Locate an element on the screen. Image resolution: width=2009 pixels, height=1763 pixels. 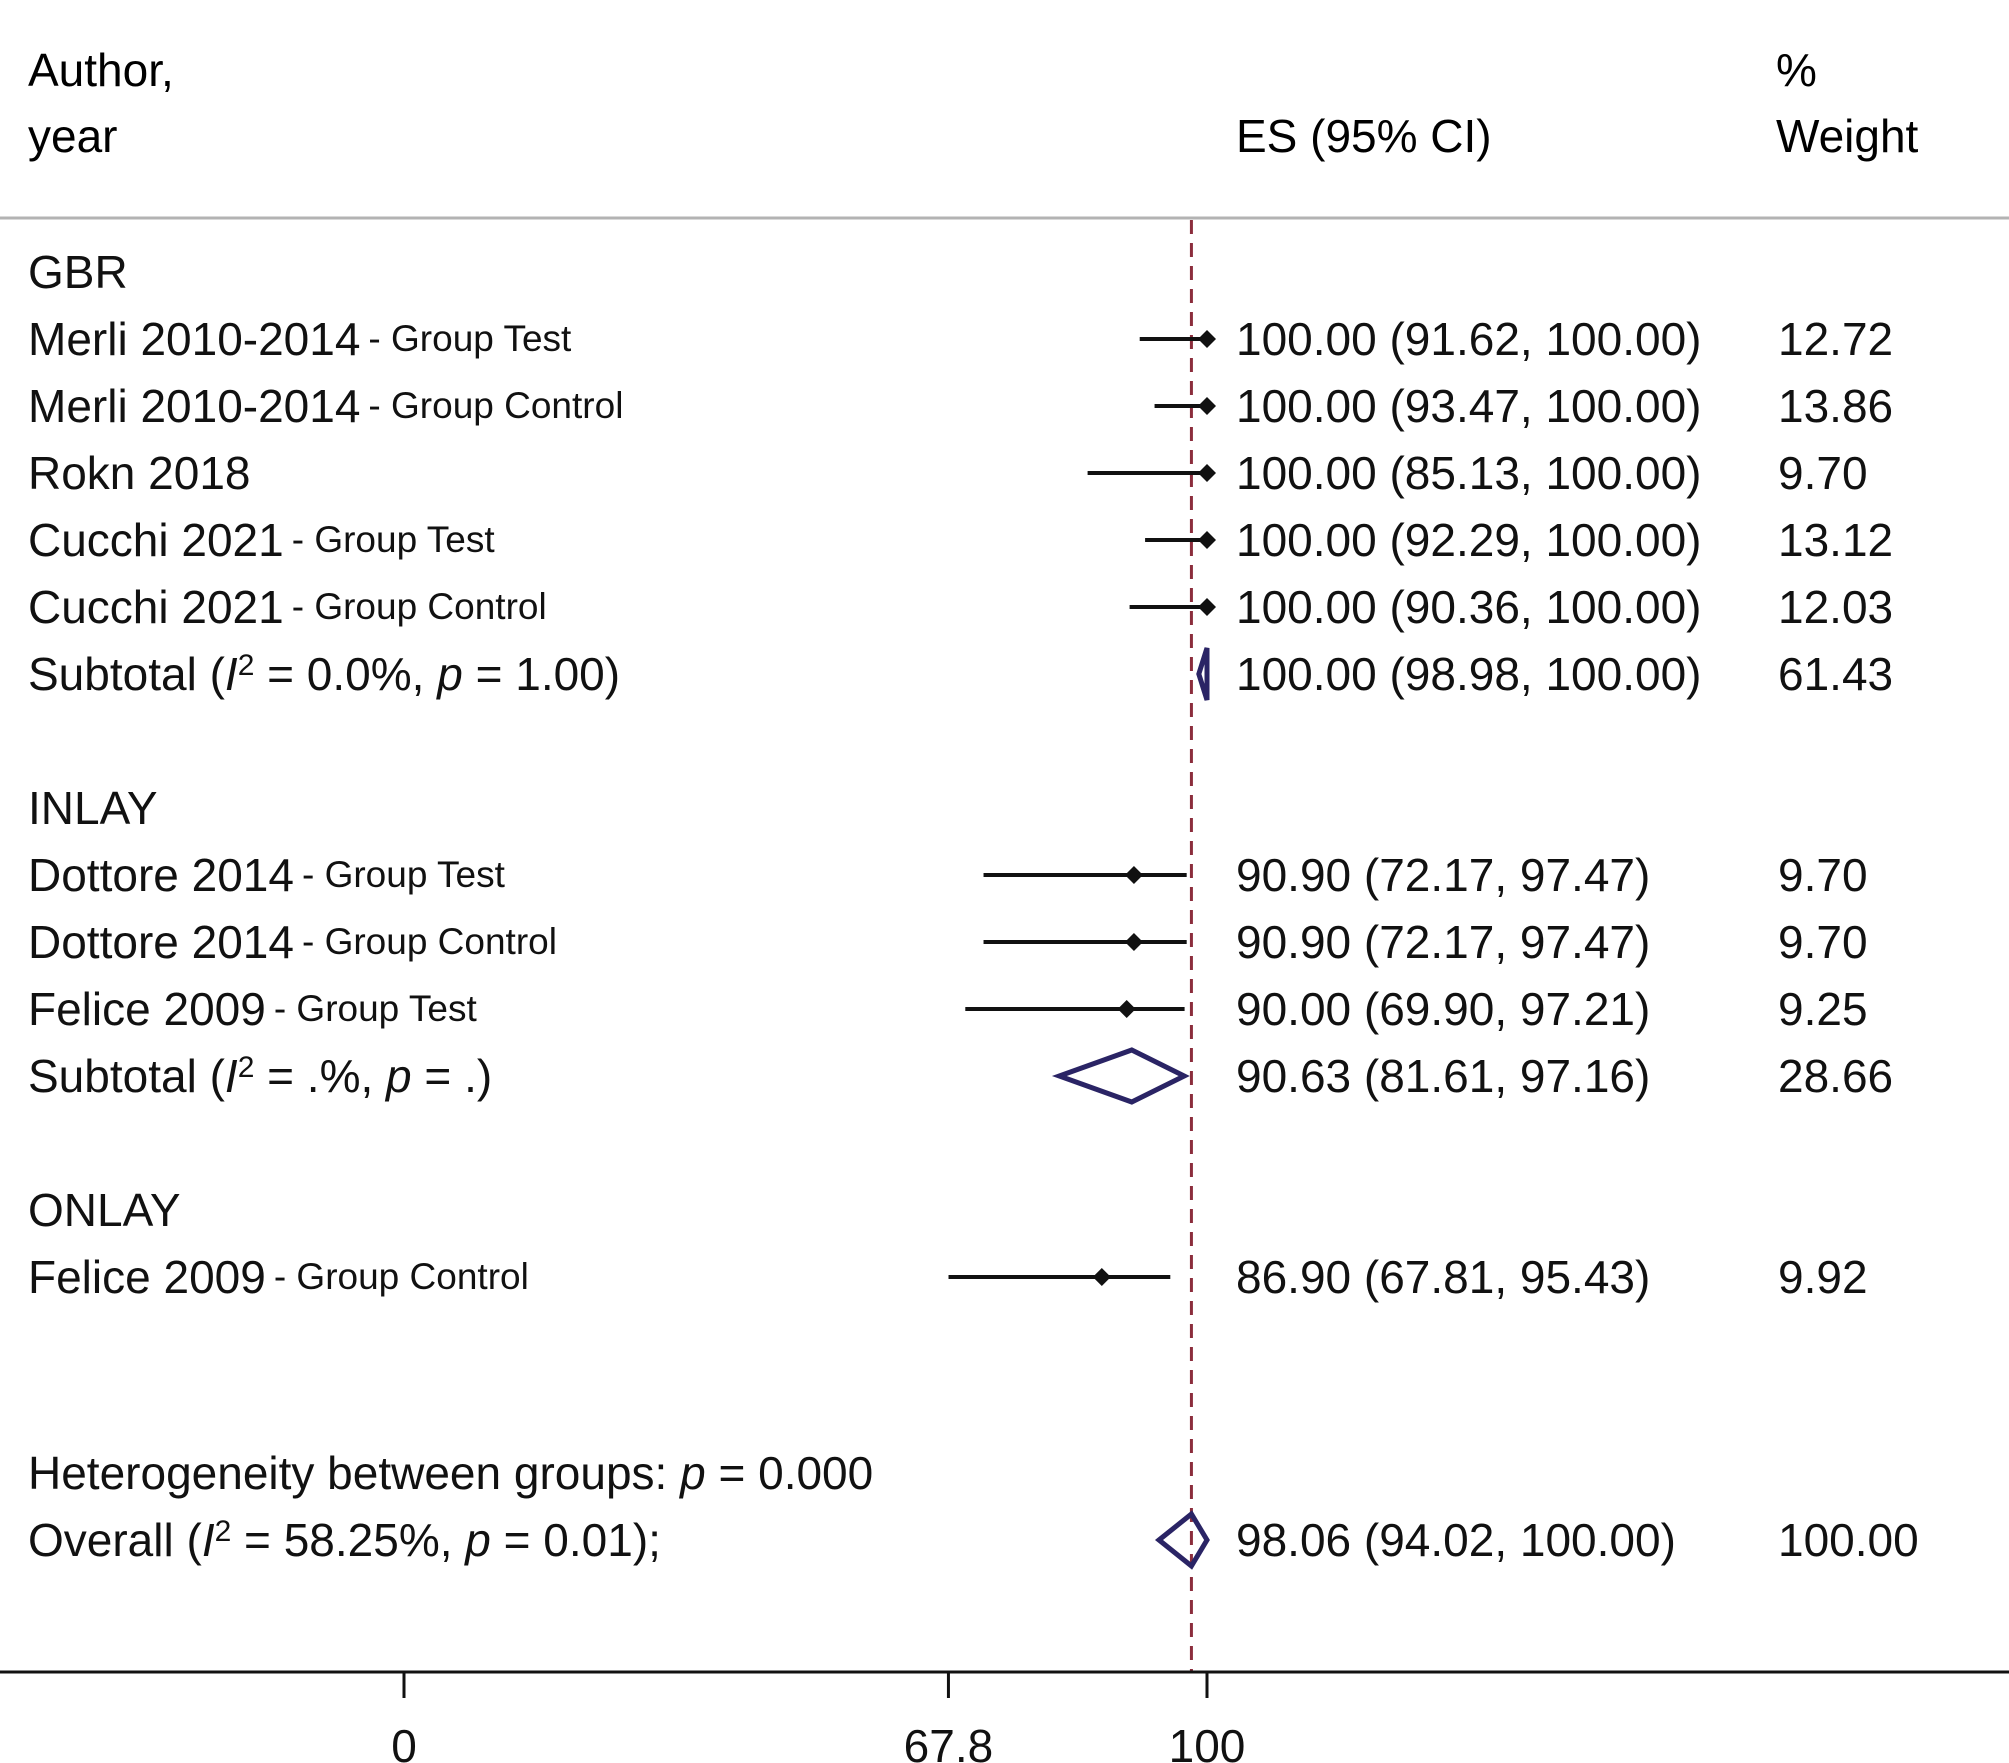
x-axis: 0 67.8 100 is located at coordinates (1004, 1716).